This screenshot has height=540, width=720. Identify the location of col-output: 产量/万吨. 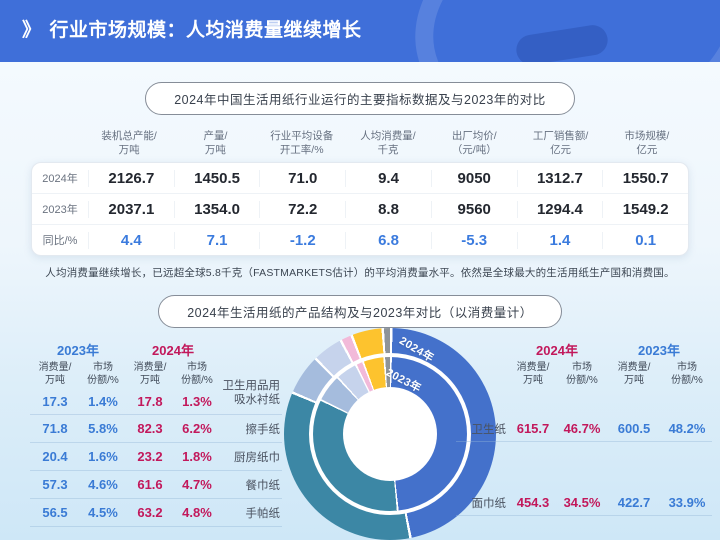
(215, 143).